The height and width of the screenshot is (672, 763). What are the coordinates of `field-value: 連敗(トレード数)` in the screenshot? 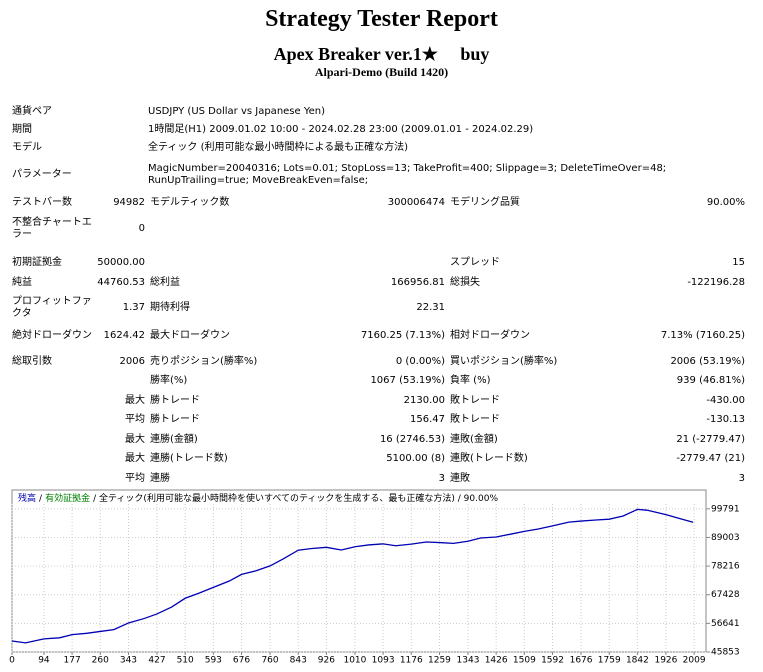 It's located at (489, 458).